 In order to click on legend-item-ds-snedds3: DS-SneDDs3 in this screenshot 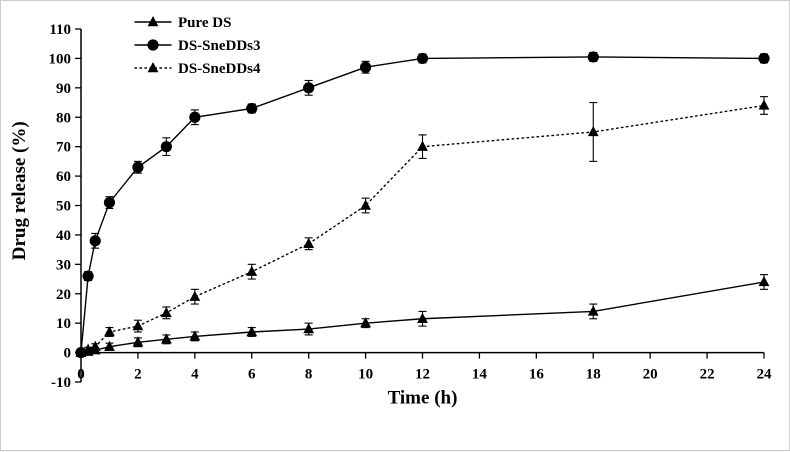, I will do `click(197, 46)`.